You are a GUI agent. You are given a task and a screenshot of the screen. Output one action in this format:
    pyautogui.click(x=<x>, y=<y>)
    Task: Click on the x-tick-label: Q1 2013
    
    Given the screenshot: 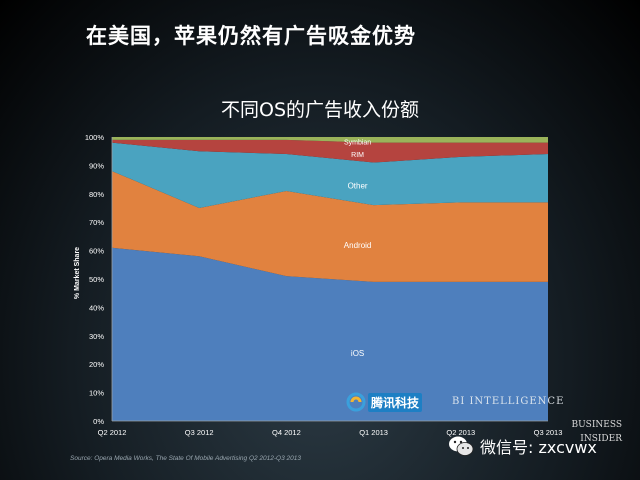 What is the action you would take?
    pyautogui.click(x=373, y=432)
    